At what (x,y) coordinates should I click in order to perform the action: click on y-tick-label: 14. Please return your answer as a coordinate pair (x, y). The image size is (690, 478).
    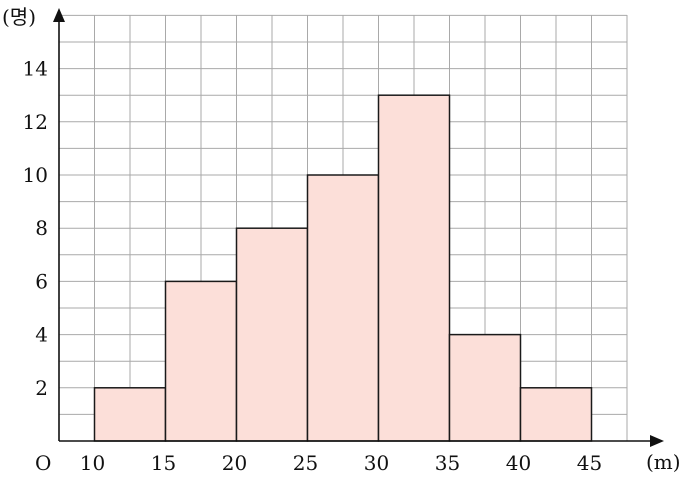
    Looking at the image, I should click on (35, 69).